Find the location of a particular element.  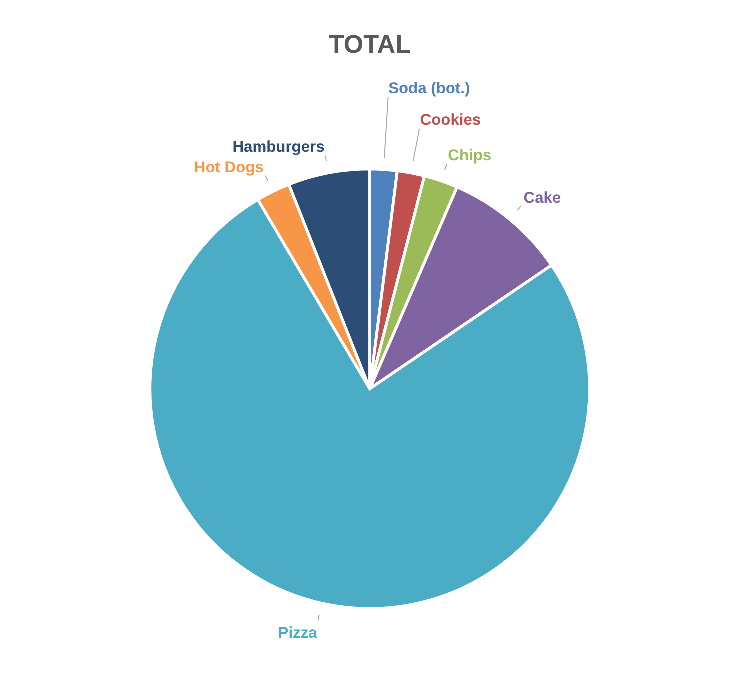

chart-title: TOTAL is located at coordinates (370, 44).